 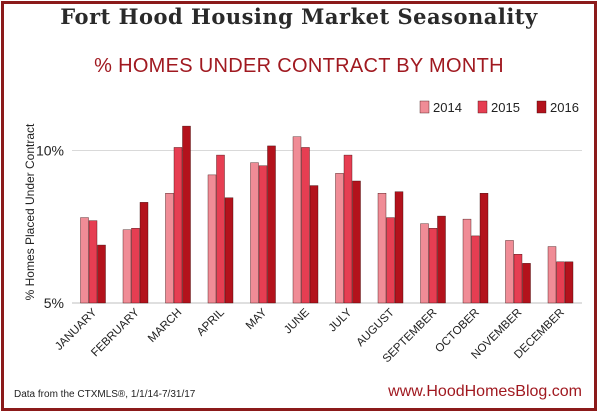 I want to click on bar-2015-january, so click(x=93, y=262).